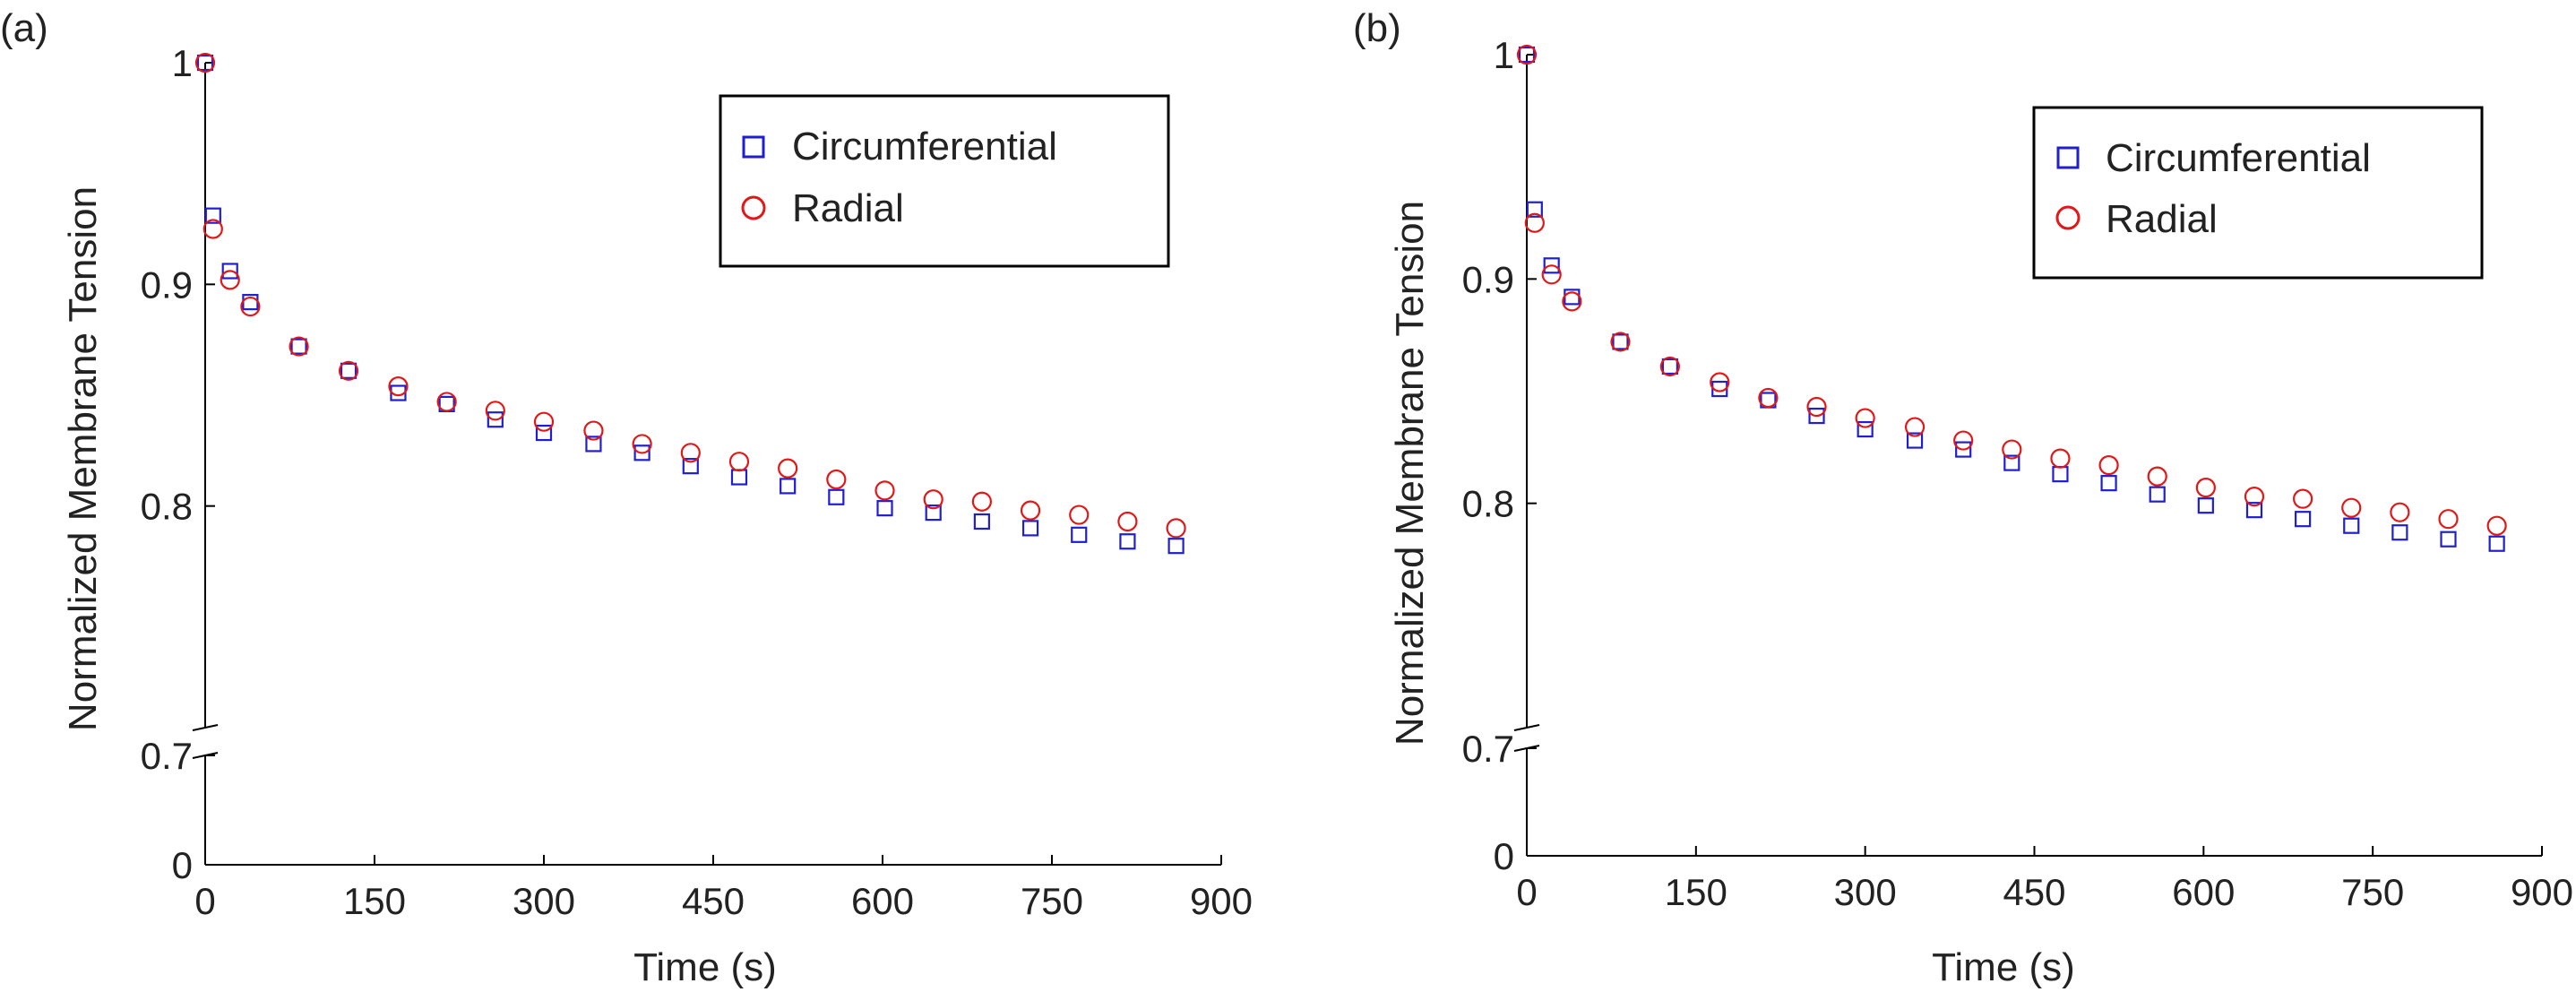 The width and height of the screenshot is (2576, 992). What do you see at coordinates (1377, 28) in the screenshot?
I see `panel-label: (b)` at bounding box center [1377, 28].